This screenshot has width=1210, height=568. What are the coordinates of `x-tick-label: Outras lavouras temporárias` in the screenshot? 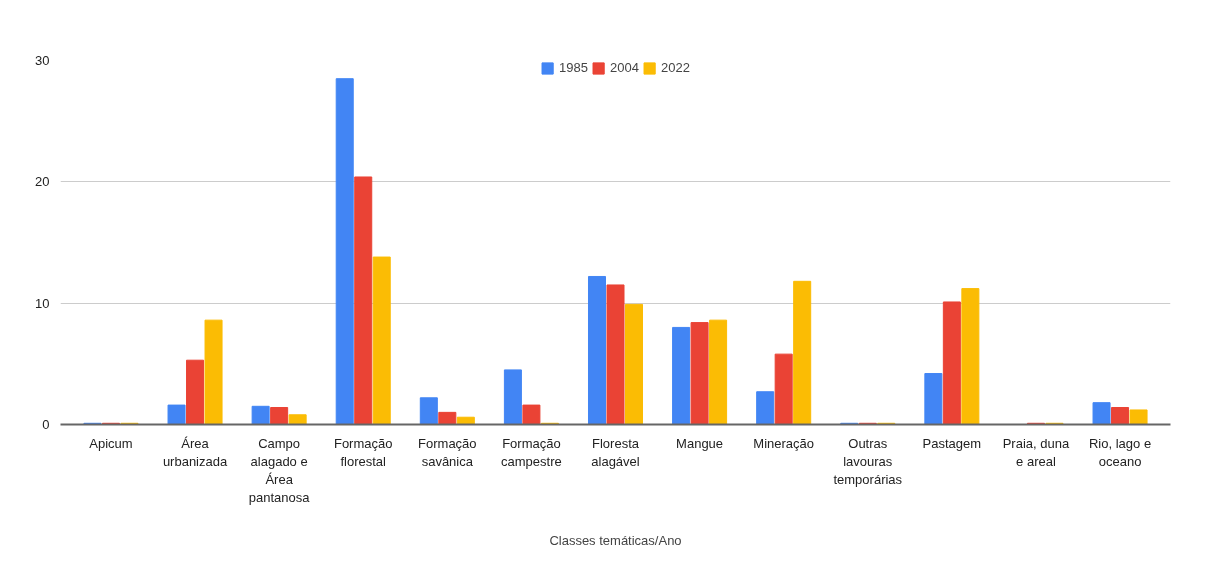 It's located at (868, 461).